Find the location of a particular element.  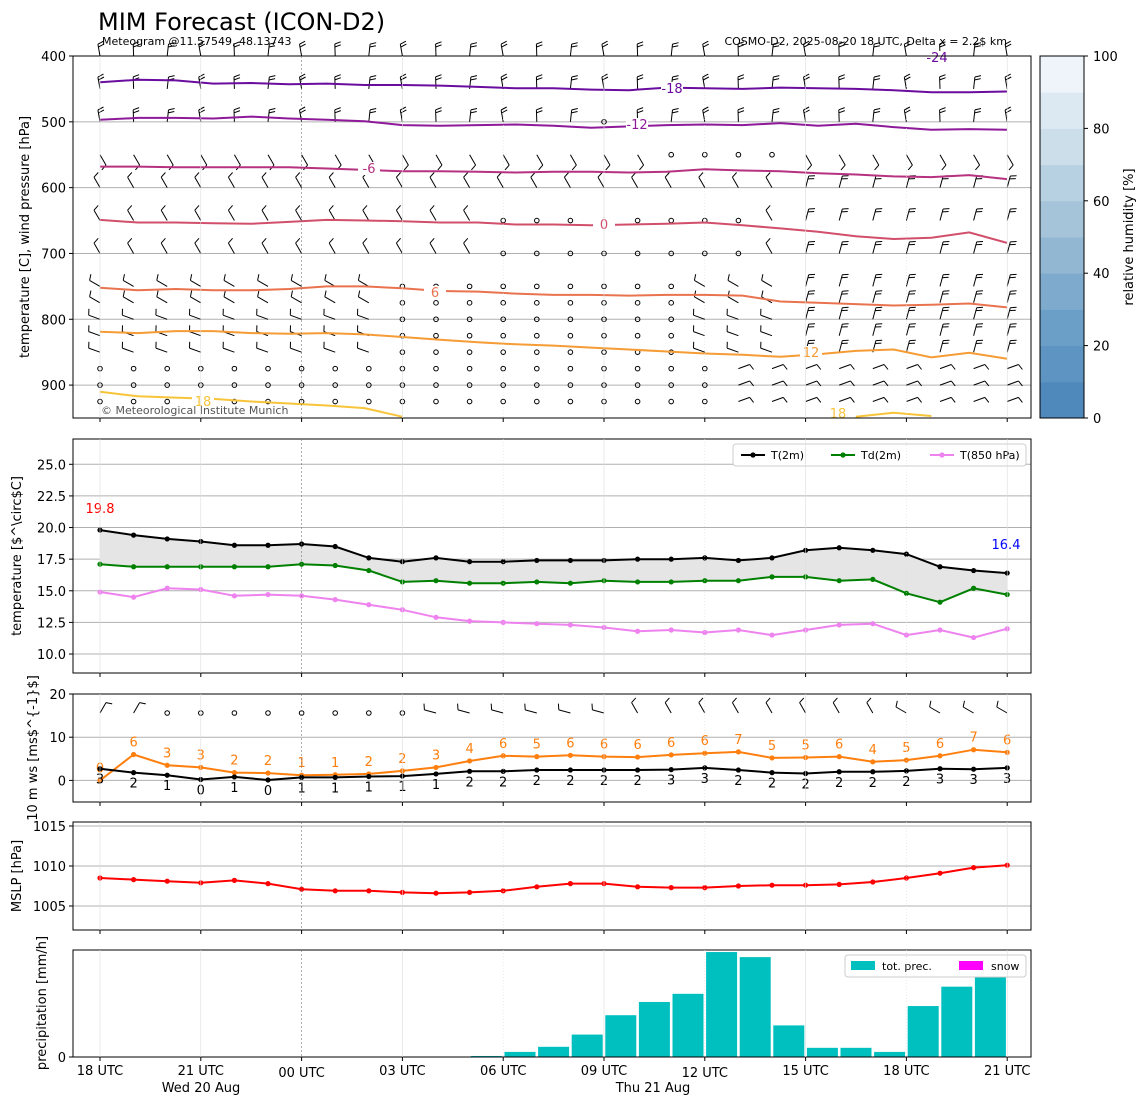

y-tick-label: 0 is located at coordinates (62, 781).